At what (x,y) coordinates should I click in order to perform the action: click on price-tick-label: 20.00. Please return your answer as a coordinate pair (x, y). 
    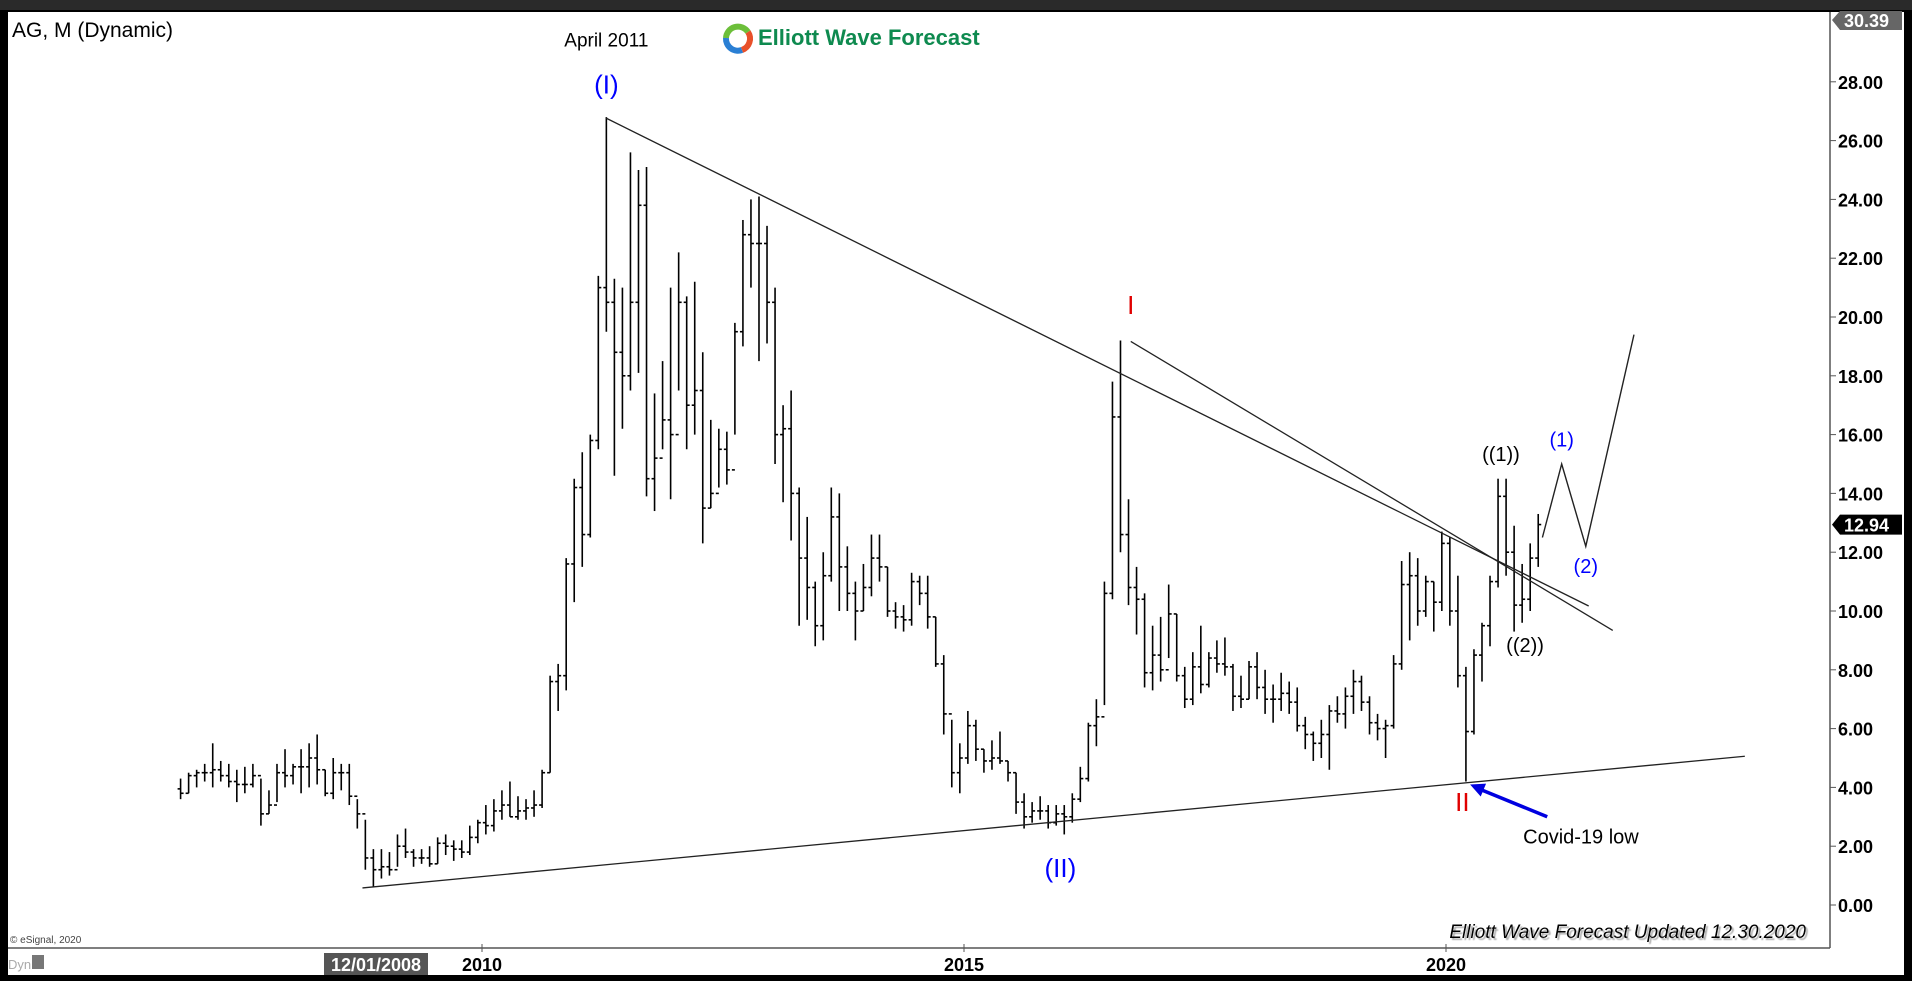
    Looking at the image, I should click on (1860, 318).